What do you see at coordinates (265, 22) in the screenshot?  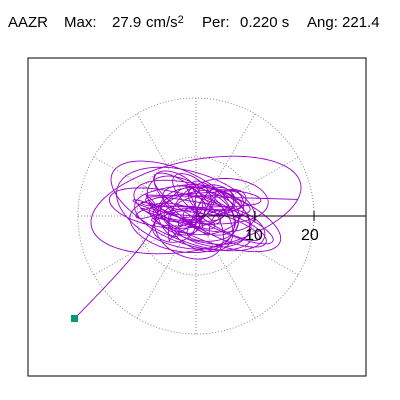 I see `period-value: 0.220 s` at bounding box center [265, 22].